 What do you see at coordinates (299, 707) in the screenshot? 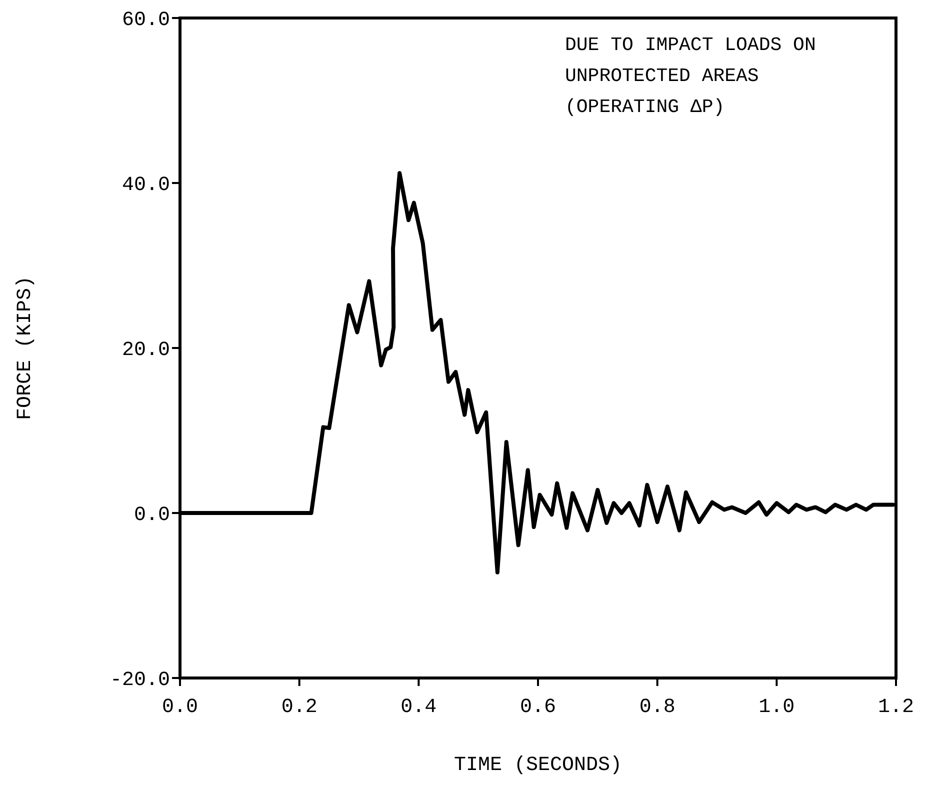
I see `x-tick-label: 0.2` at bounding box center [299, 707].